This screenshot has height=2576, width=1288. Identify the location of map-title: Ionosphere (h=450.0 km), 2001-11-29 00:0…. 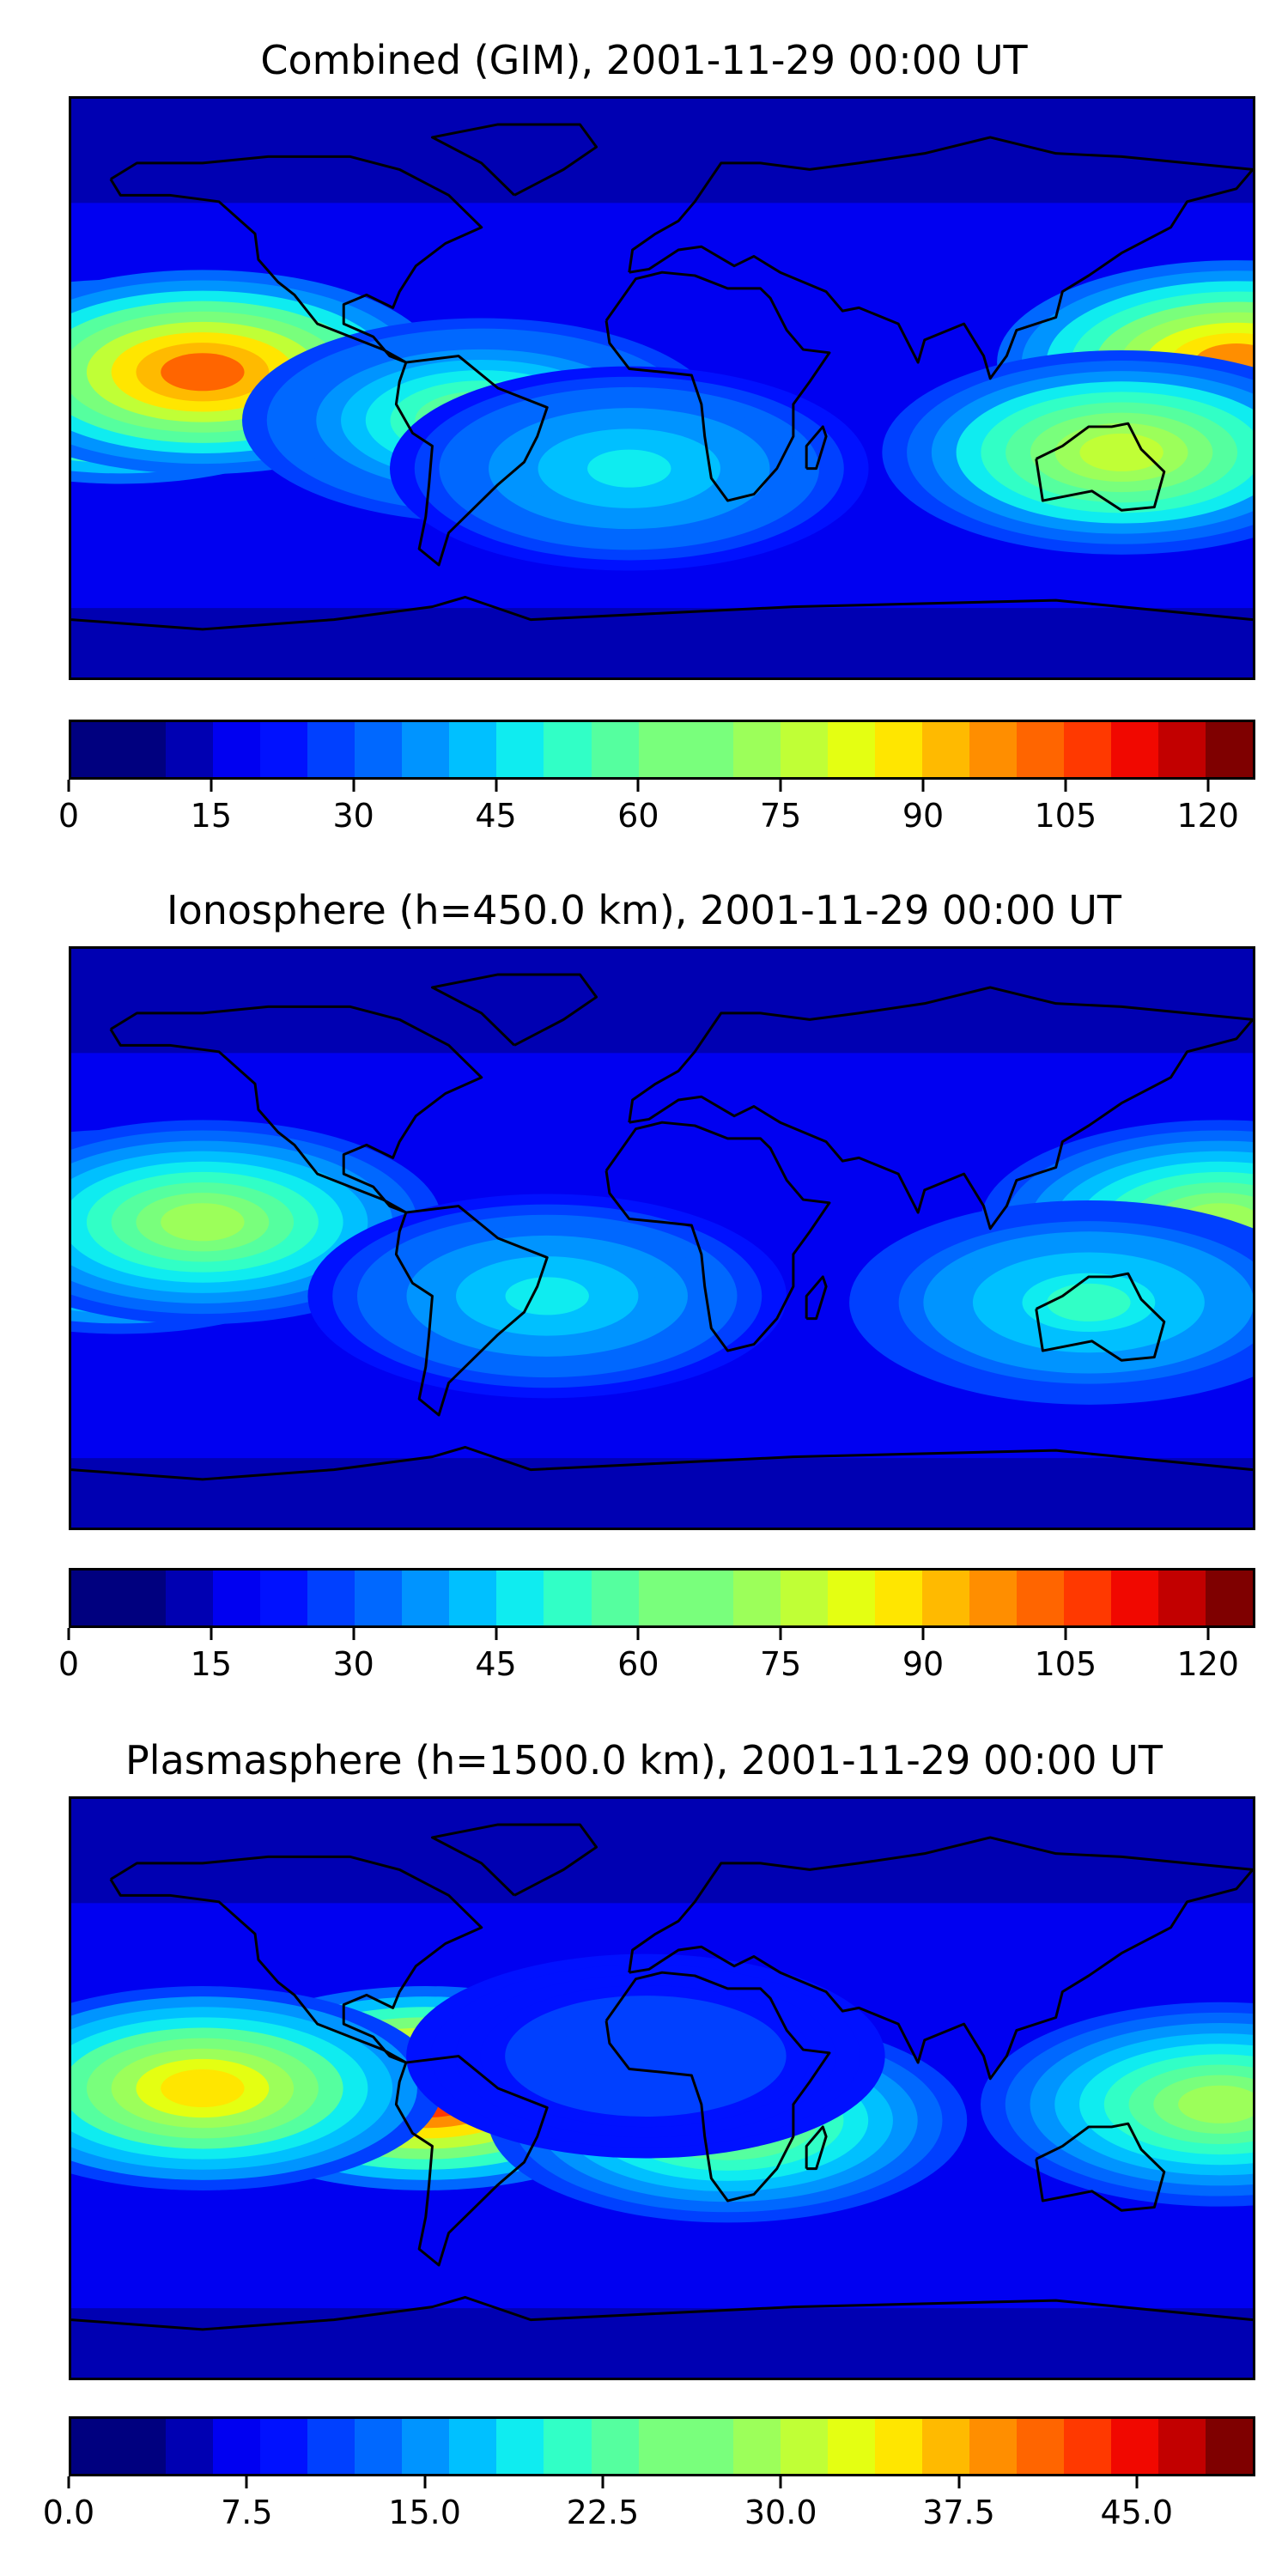
(644, 910).